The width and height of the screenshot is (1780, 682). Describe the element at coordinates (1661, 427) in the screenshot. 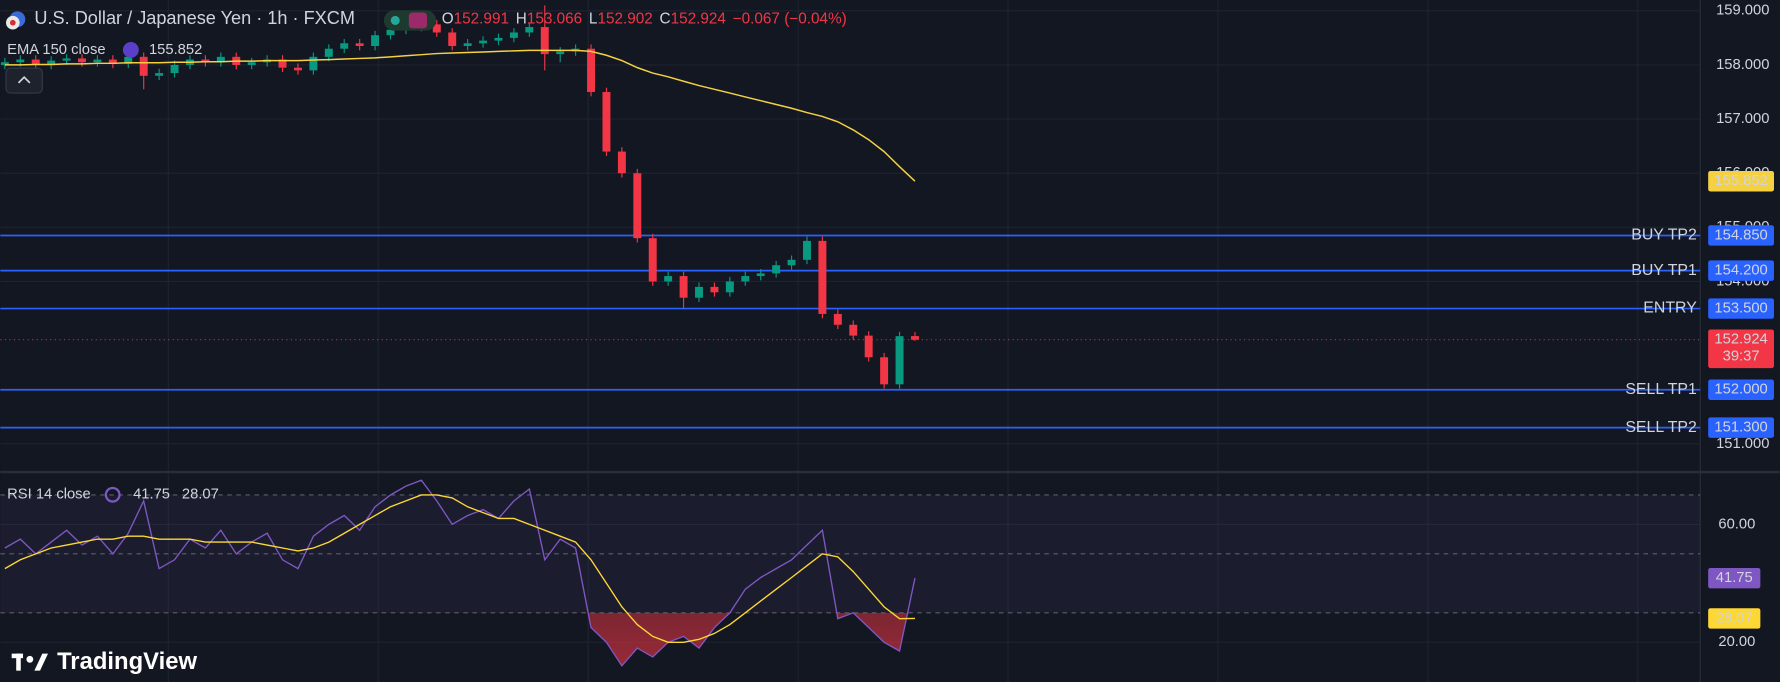

I see `level-name: SELL TP2` at that location.